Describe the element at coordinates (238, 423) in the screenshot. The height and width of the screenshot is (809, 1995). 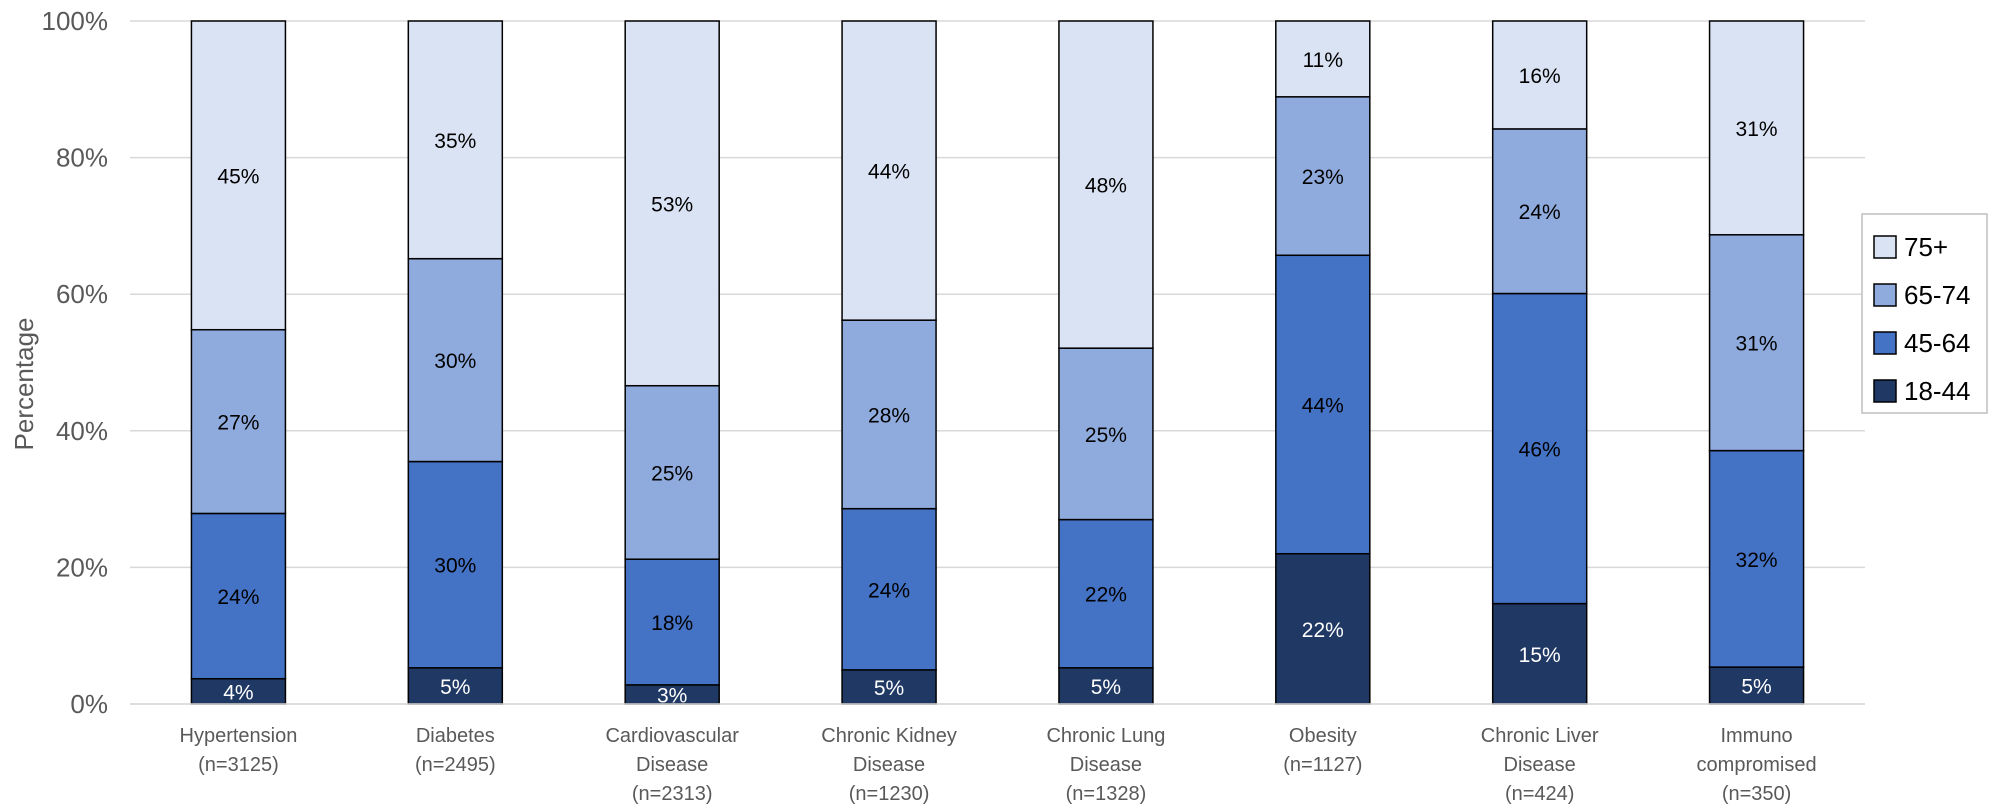
I see `data-label: 27%` at that location.